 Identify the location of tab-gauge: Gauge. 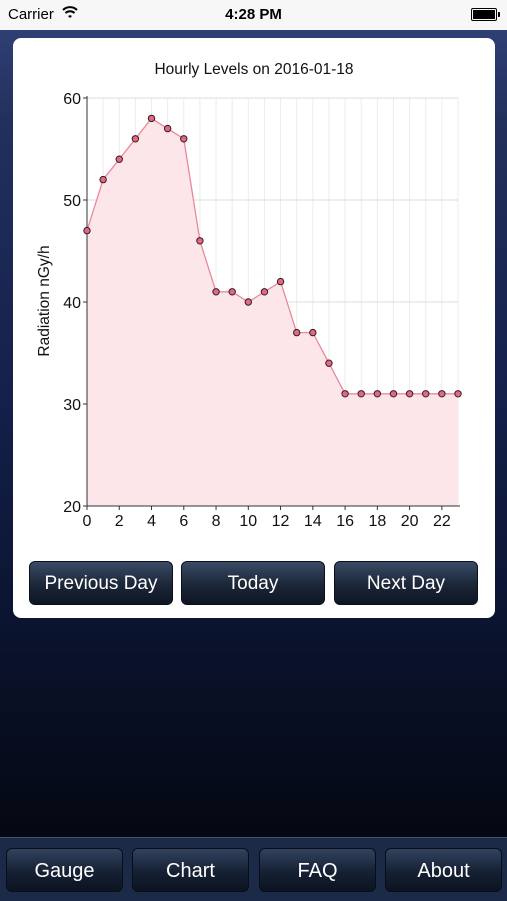
(64, 870).